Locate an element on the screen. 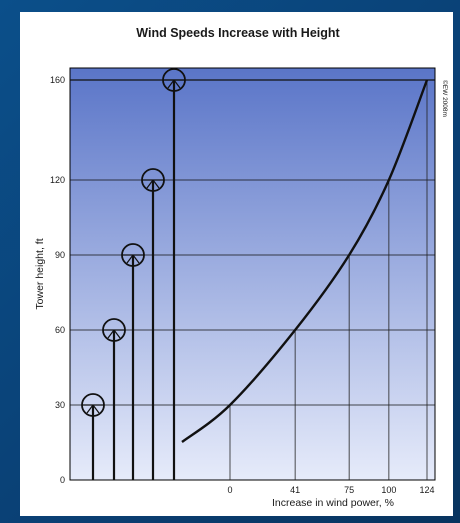 This screenshot has height=523, width=460. chart-title: Wind Speeds Increase with Height is located at coordinates (238, 33).